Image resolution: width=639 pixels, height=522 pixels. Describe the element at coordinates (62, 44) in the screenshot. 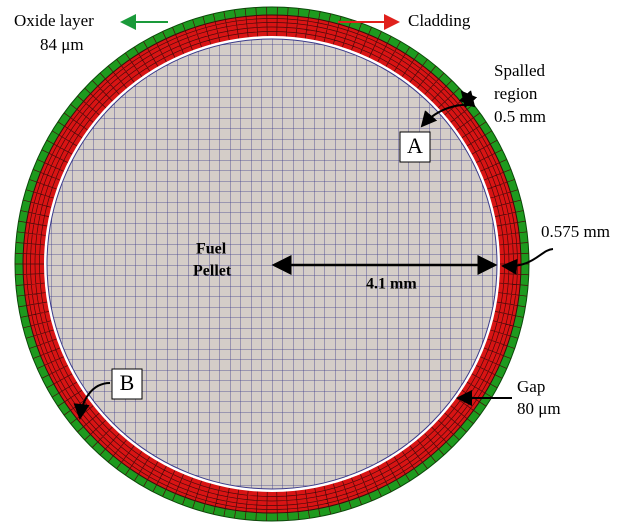

I see `label: 84 μm` at that location.